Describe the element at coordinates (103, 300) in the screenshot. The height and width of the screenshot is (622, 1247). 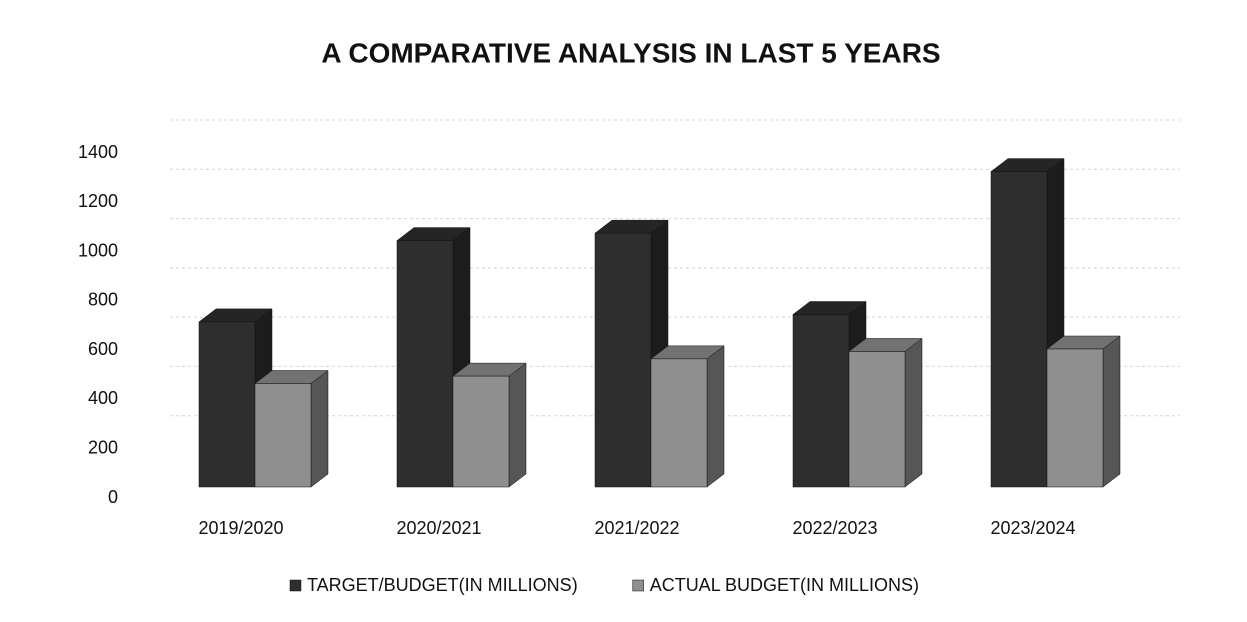
I see `y-tick-label: 800` at that location.